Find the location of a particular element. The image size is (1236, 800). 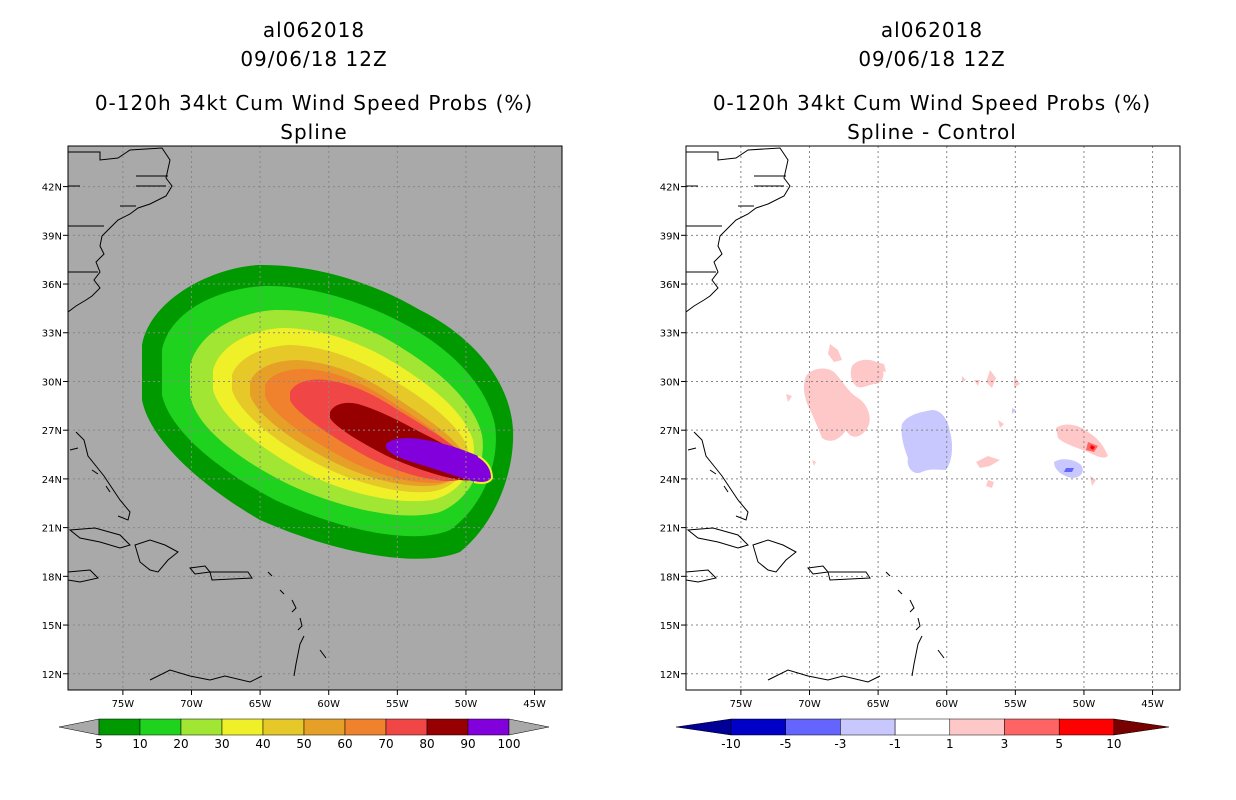

colorbar-label: 1 is located at coordinates (950, 744).